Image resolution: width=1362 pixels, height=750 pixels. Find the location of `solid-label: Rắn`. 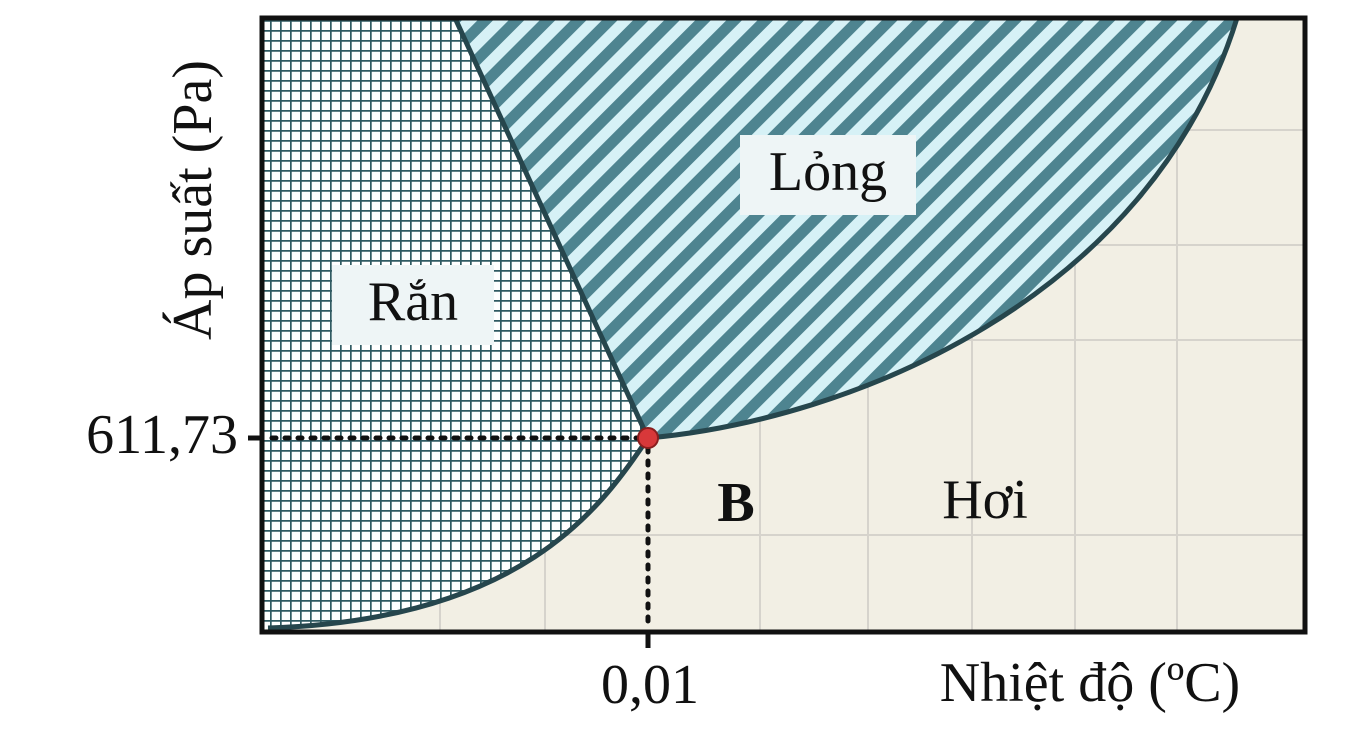

solid-label: Rắn is located at coordinates (413, 302).